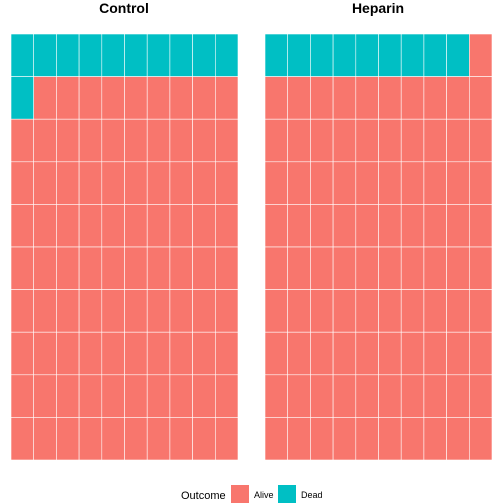 The height and width of the screenshot is (504, 504). What do you see at coordinates (124, 8) in the screenshot?
I see `panel-title-control: Control` at bounding box center [124, 8].